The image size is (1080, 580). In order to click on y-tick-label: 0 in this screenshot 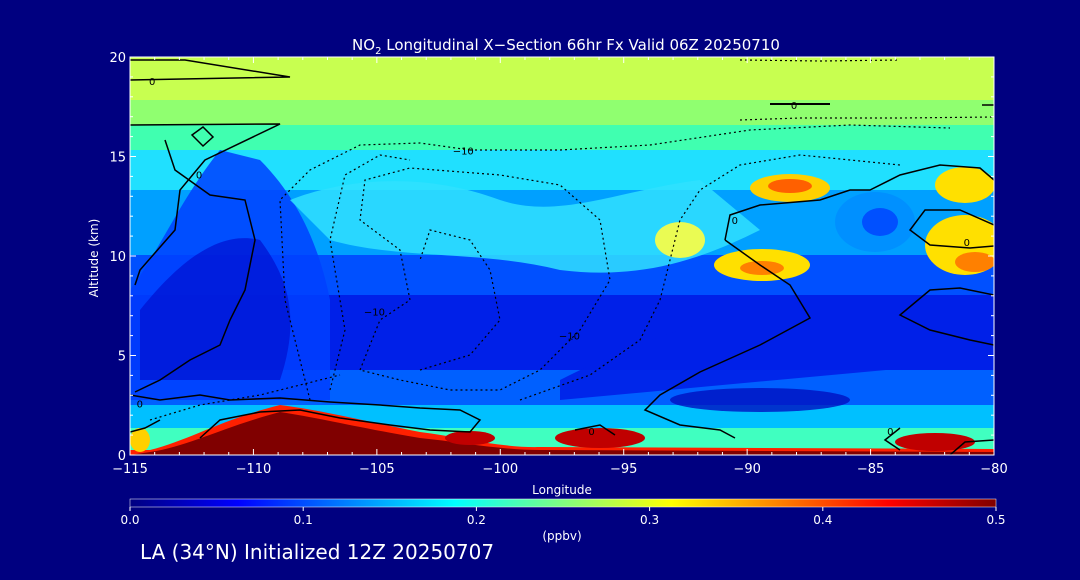, I will do `click(122, 456)`.